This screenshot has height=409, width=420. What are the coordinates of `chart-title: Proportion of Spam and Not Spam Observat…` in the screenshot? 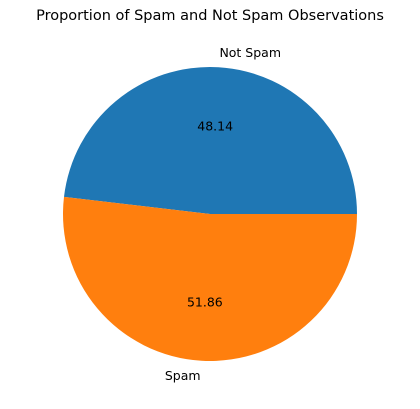 It's located at (210, 16).